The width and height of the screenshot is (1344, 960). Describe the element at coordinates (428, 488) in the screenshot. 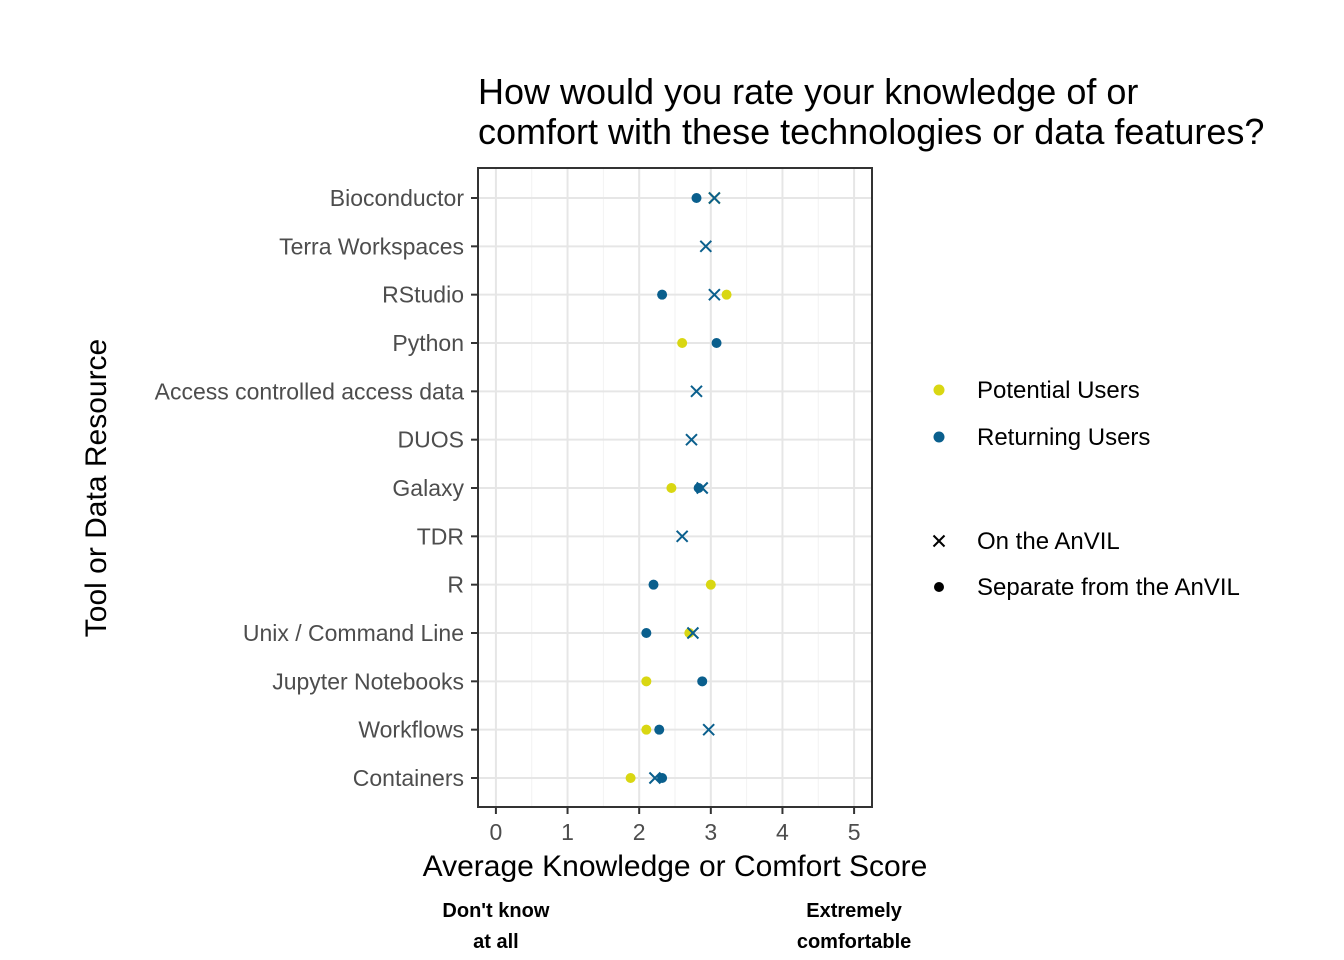

I see `y-tick-label: Galaxy` at that location.